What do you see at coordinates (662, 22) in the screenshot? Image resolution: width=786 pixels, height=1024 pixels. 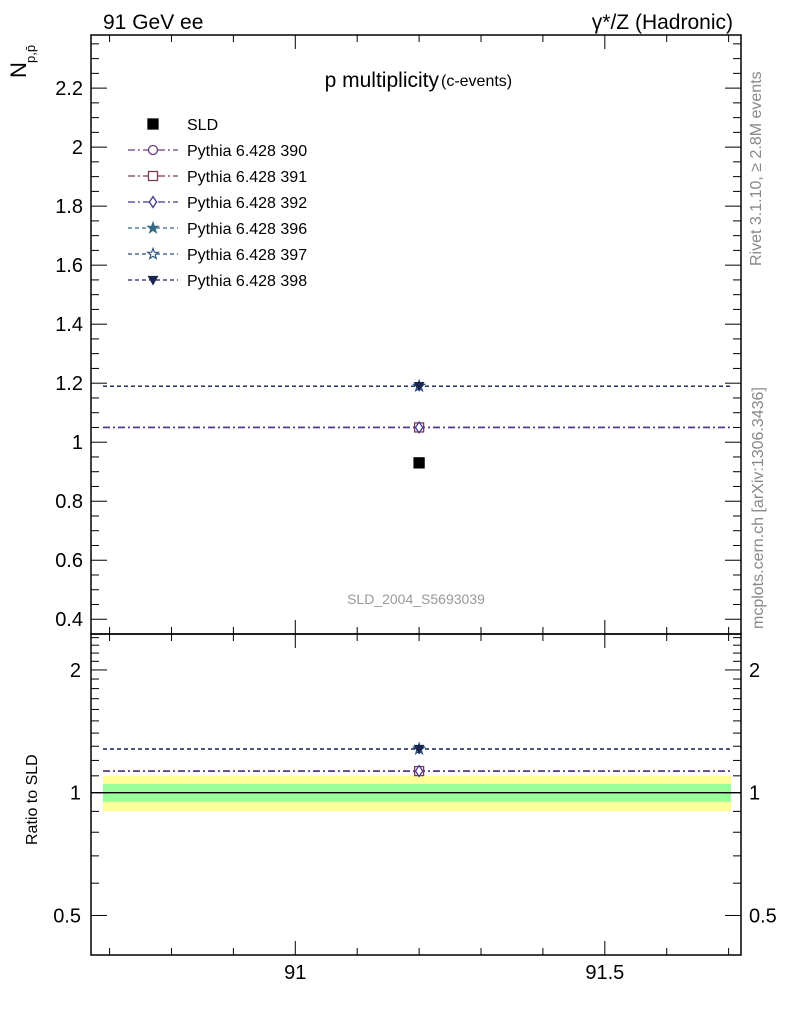 I see `header-right: γ*/Z (Hadronic)` at bounding box center [662, 22].